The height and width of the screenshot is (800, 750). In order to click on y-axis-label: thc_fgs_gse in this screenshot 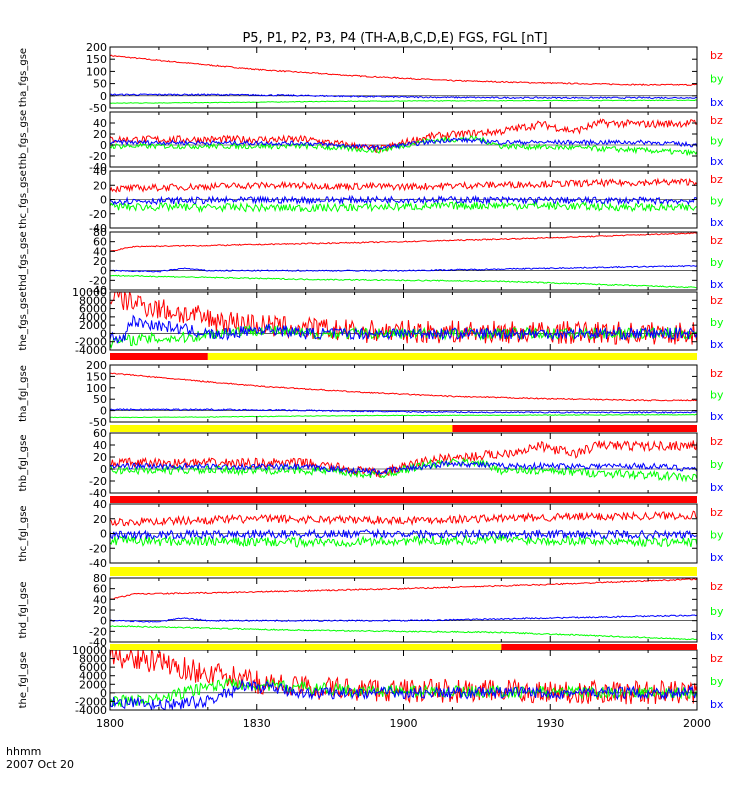, I will do `click(23, 199)`.